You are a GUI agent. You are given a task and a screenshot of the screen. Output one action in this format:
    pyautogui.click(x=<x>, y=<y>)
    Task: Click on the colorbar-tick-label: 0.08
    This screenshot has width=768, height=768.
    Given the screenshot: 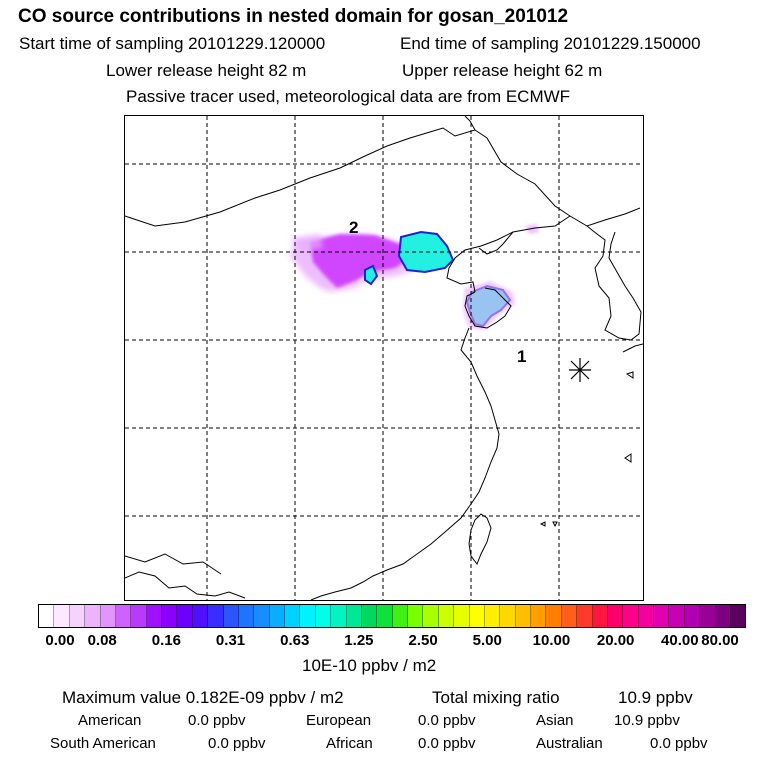 What is the action you would take?
    pyautogui.click(x=102, y=640)
    